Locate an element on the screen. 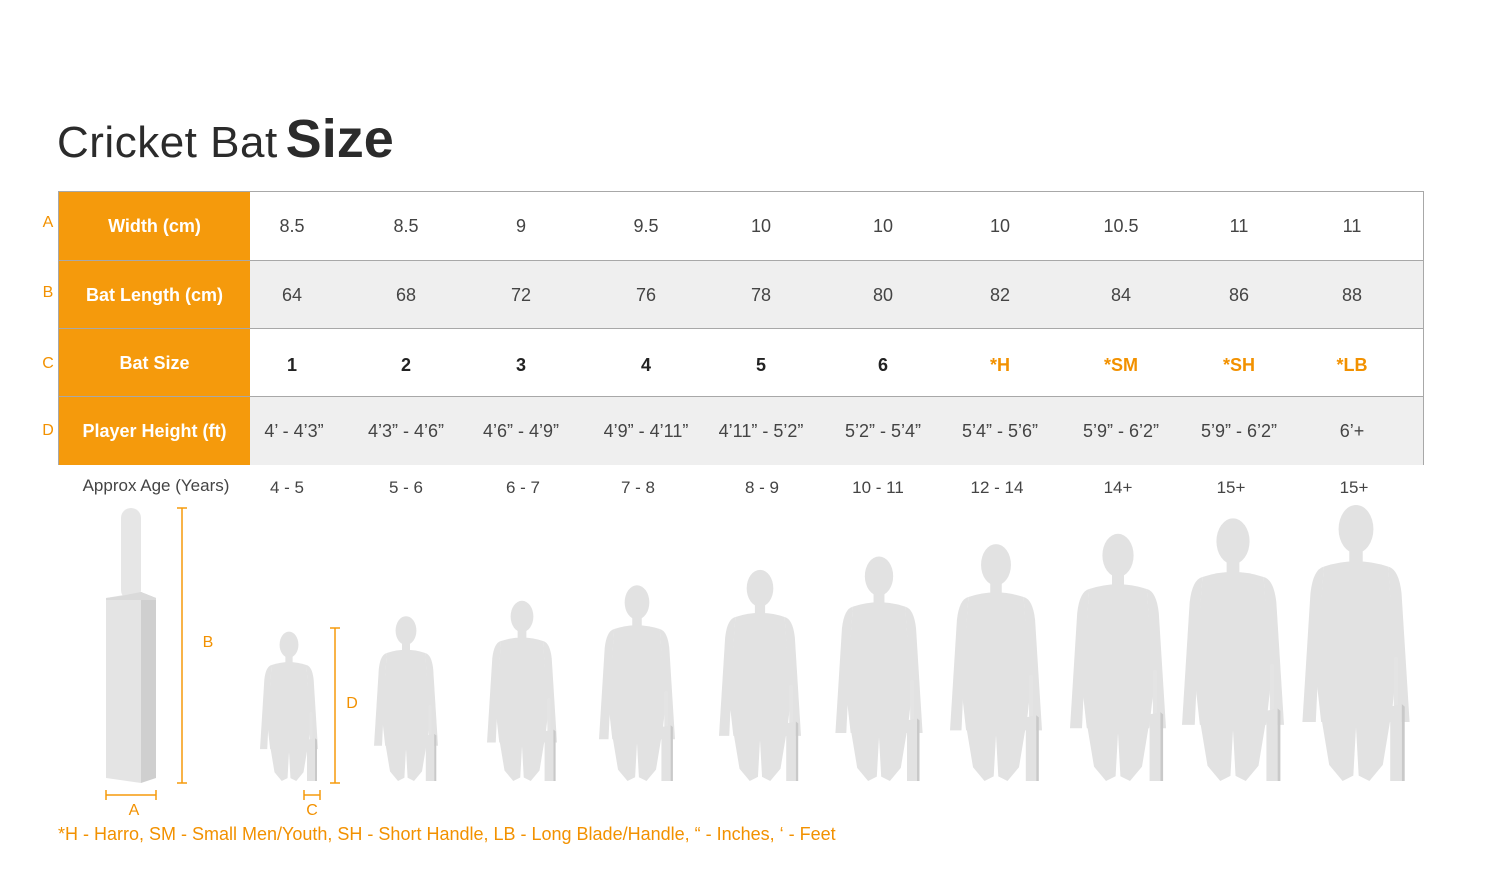 Image resolution: width=1500 pixels, height=893 pixels. table-cell: 6’+ is located at coordinates (1352, 431).